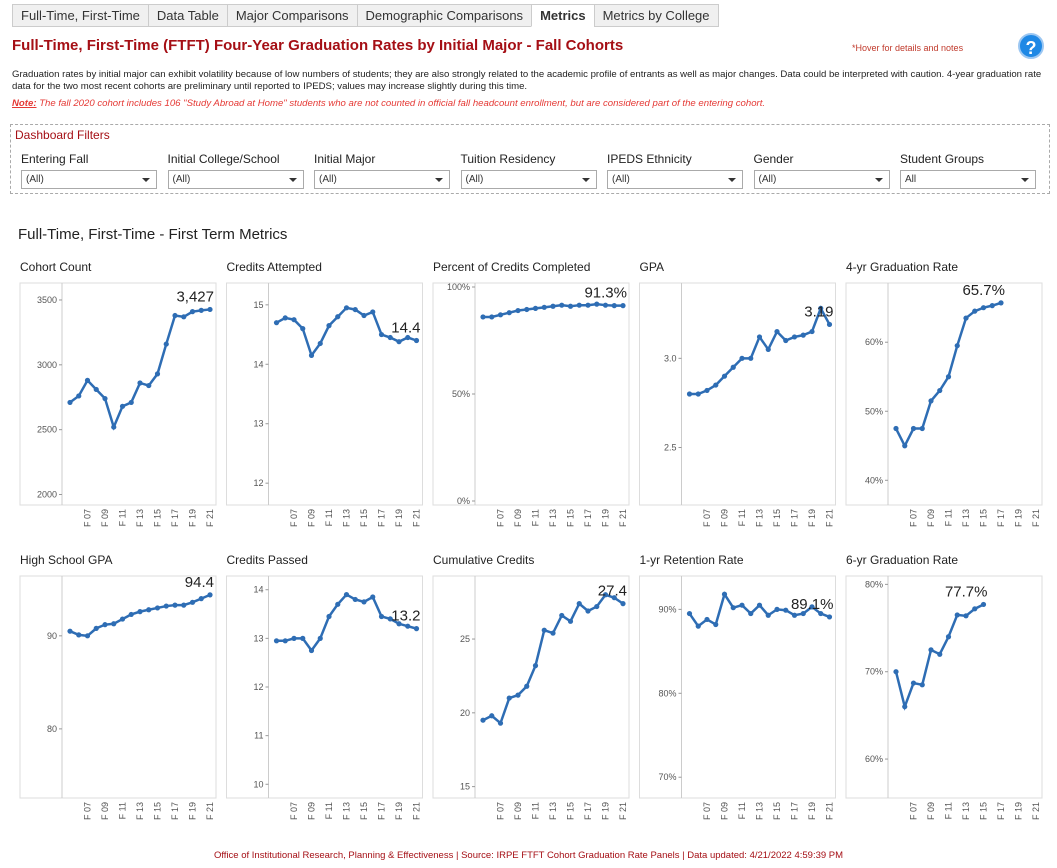 The height and width of the screenshot is (868, 1057). I want to click on chart-title: Credits Passed, so click(267, 560).